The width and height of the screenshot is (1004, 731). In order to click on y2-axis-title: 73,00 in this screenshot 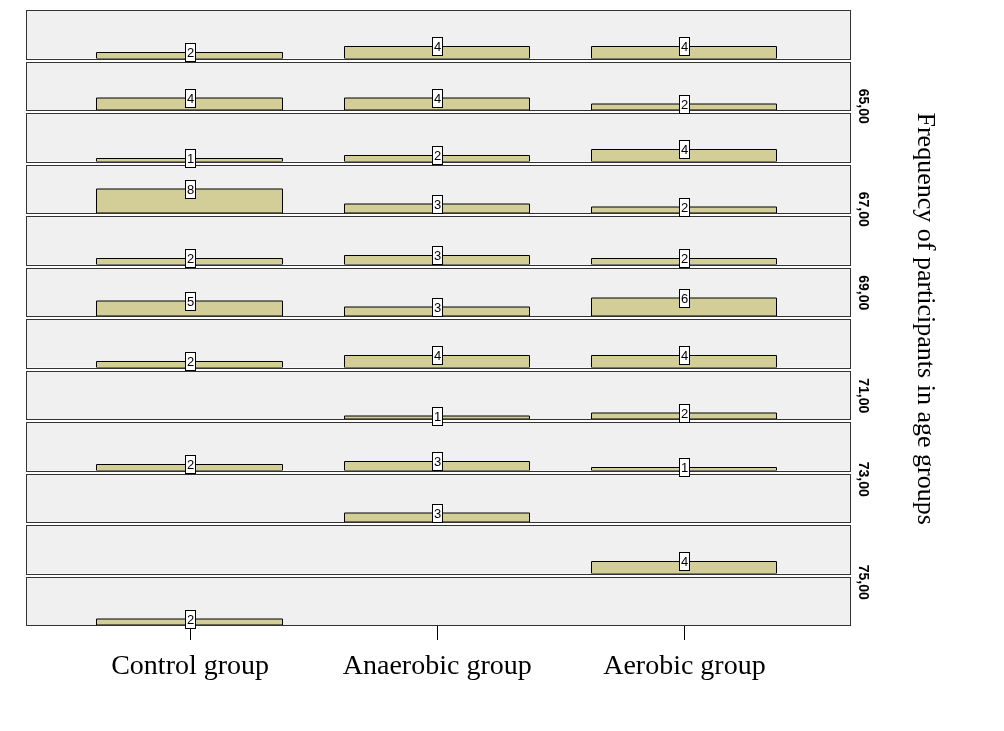, I will do `click(863, 479)`.